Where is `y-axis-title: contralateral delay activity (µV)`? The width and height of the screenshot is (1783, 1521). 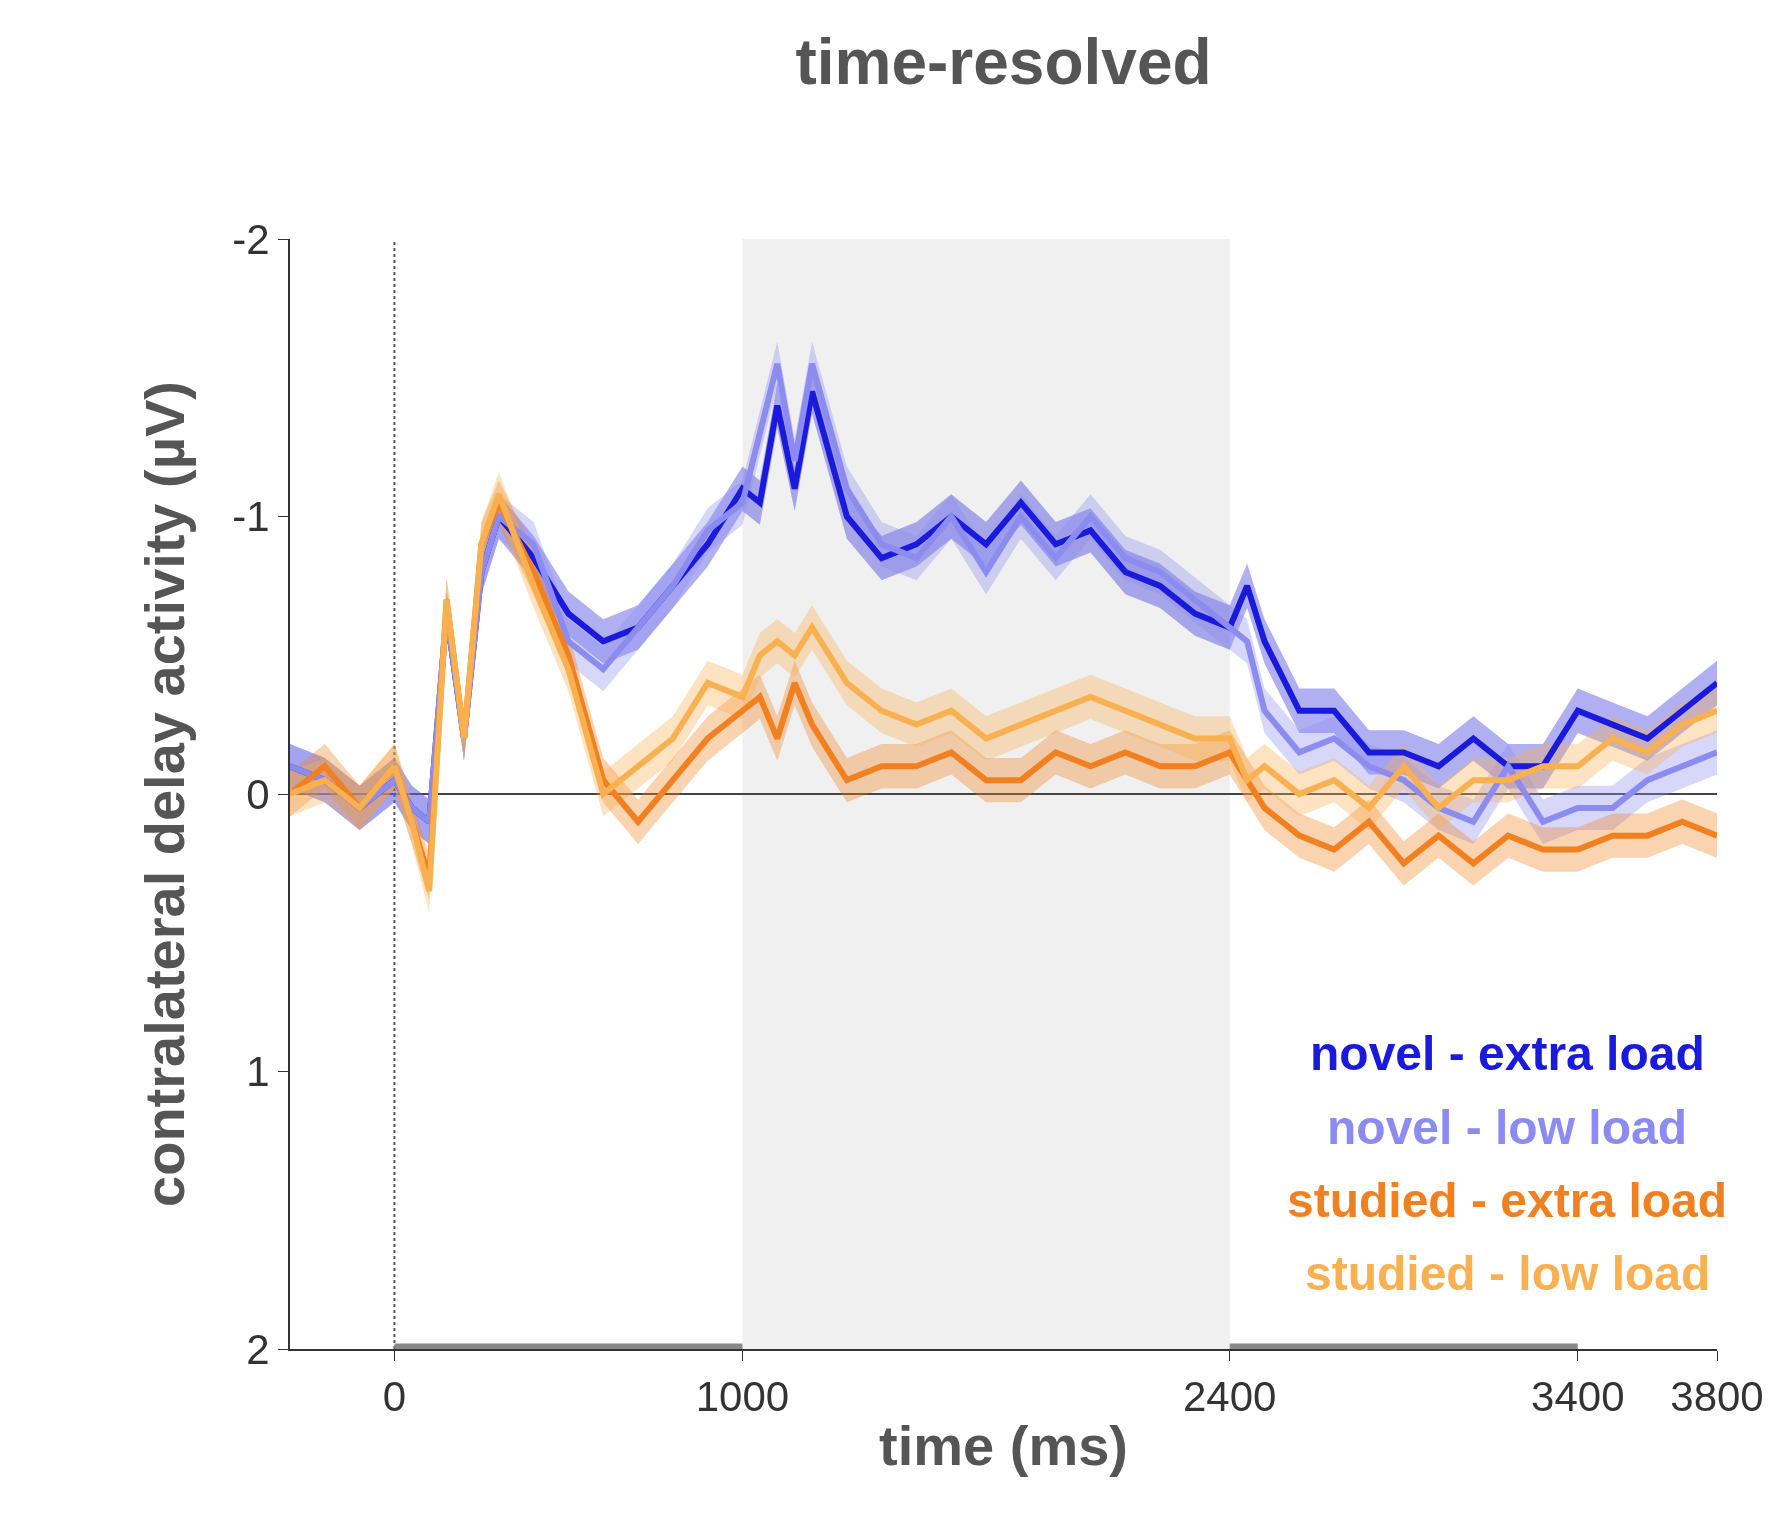
y-axis-title: contralateral delay activity (µV) is located at coordinates (164, 794).